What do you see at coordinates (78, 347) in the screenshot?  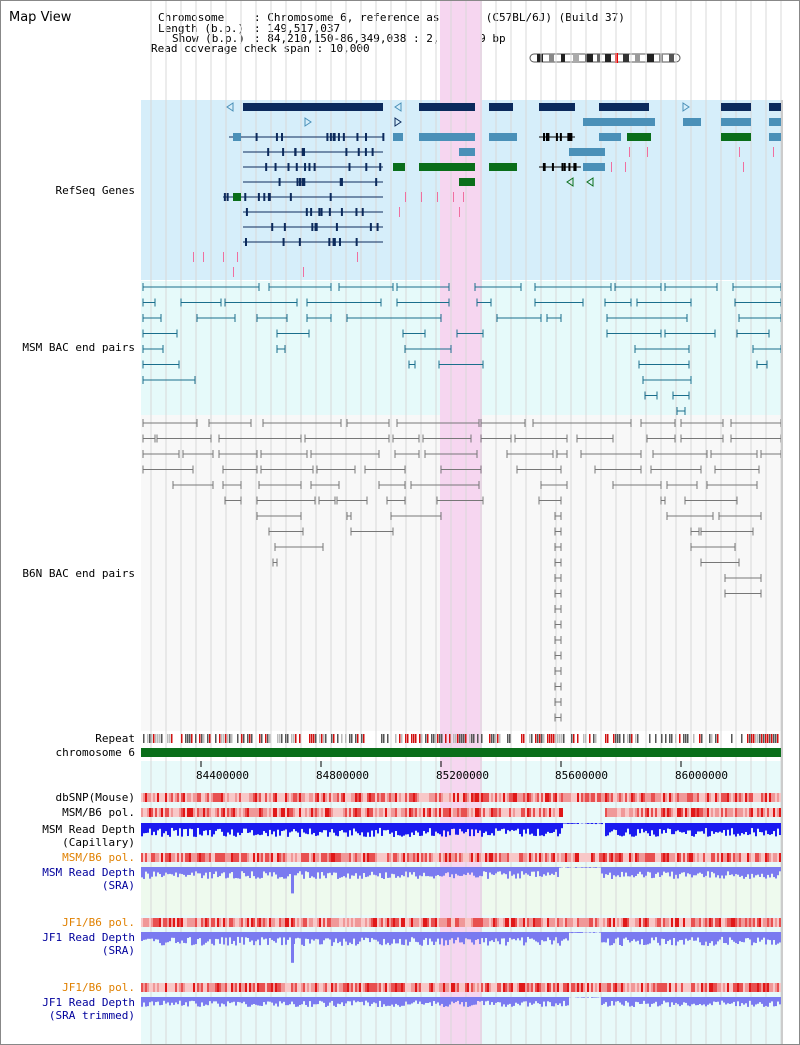 I see `track-label-msm-bac: MSM BAC end pairs` at bounding box center [78, 347].